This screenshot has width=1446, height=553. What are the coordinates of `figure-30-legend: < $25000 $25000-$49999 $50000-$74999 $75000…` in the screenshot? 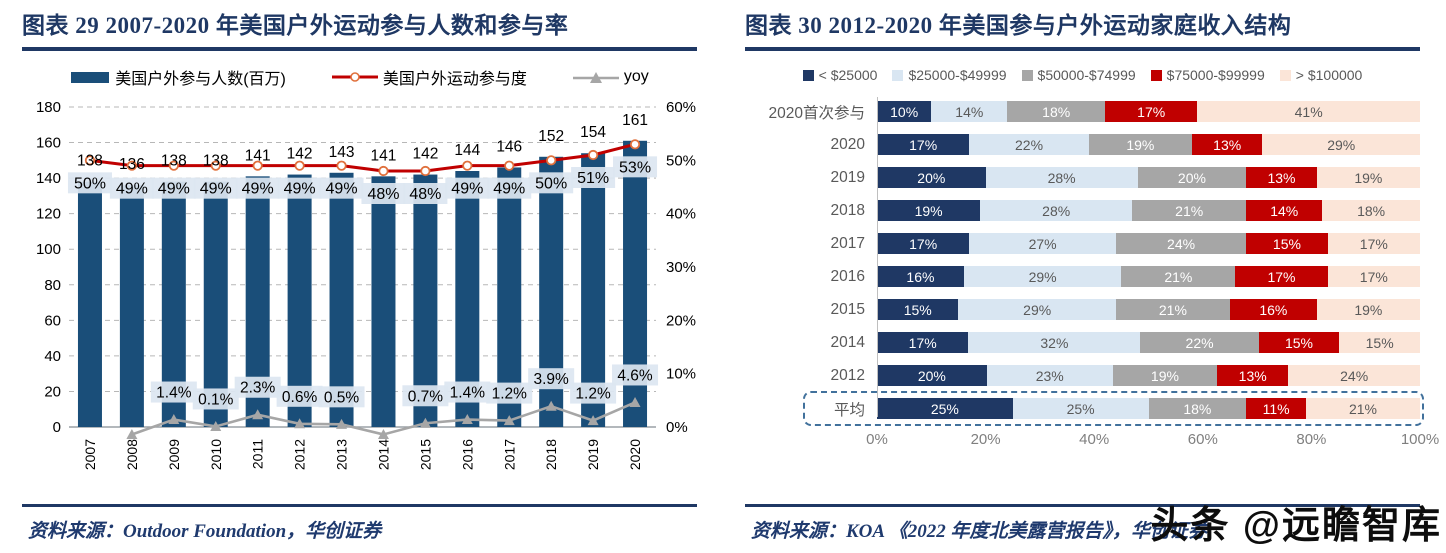 It's located at (1082, 75).